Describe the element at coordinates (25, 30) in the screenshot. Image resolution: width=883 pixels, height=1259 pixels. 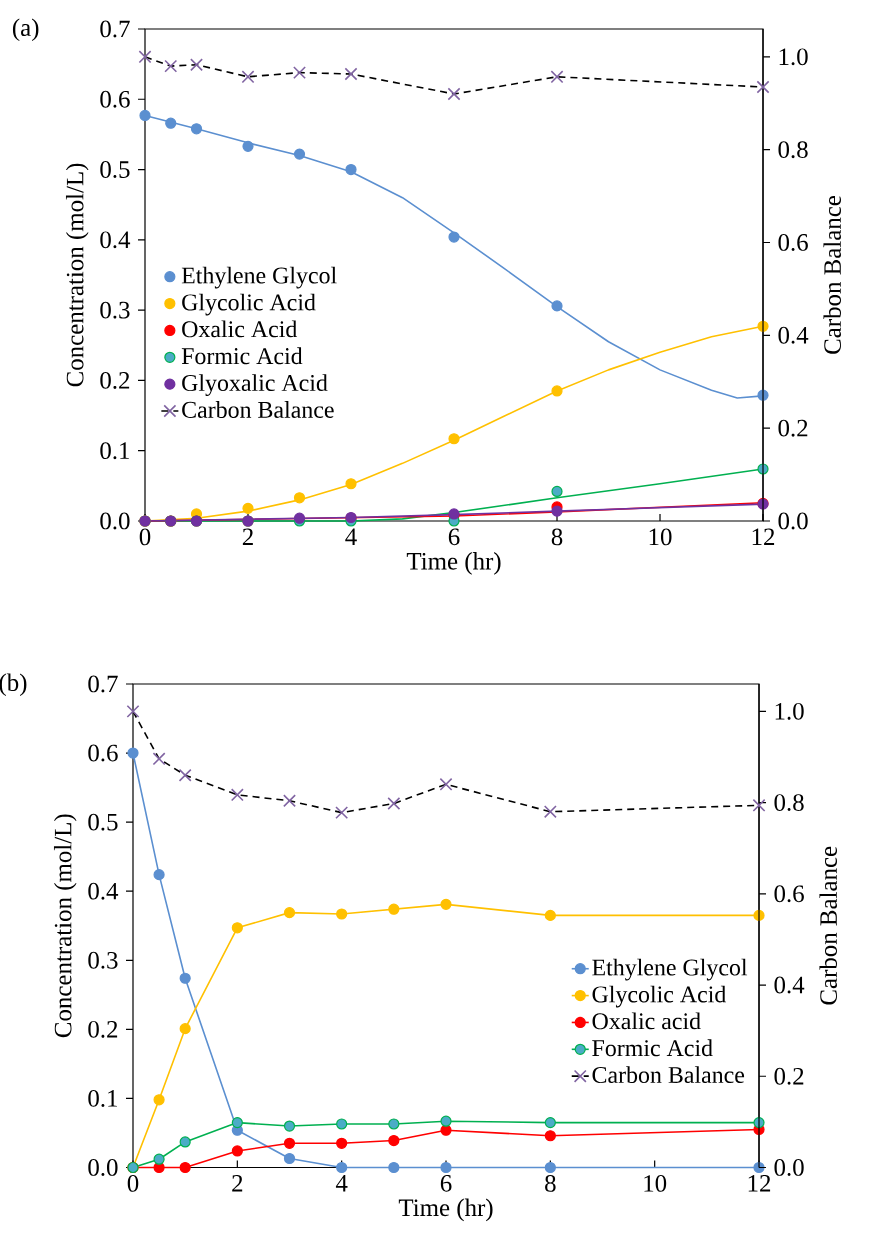
I see `chart-title: (a)` at that location.